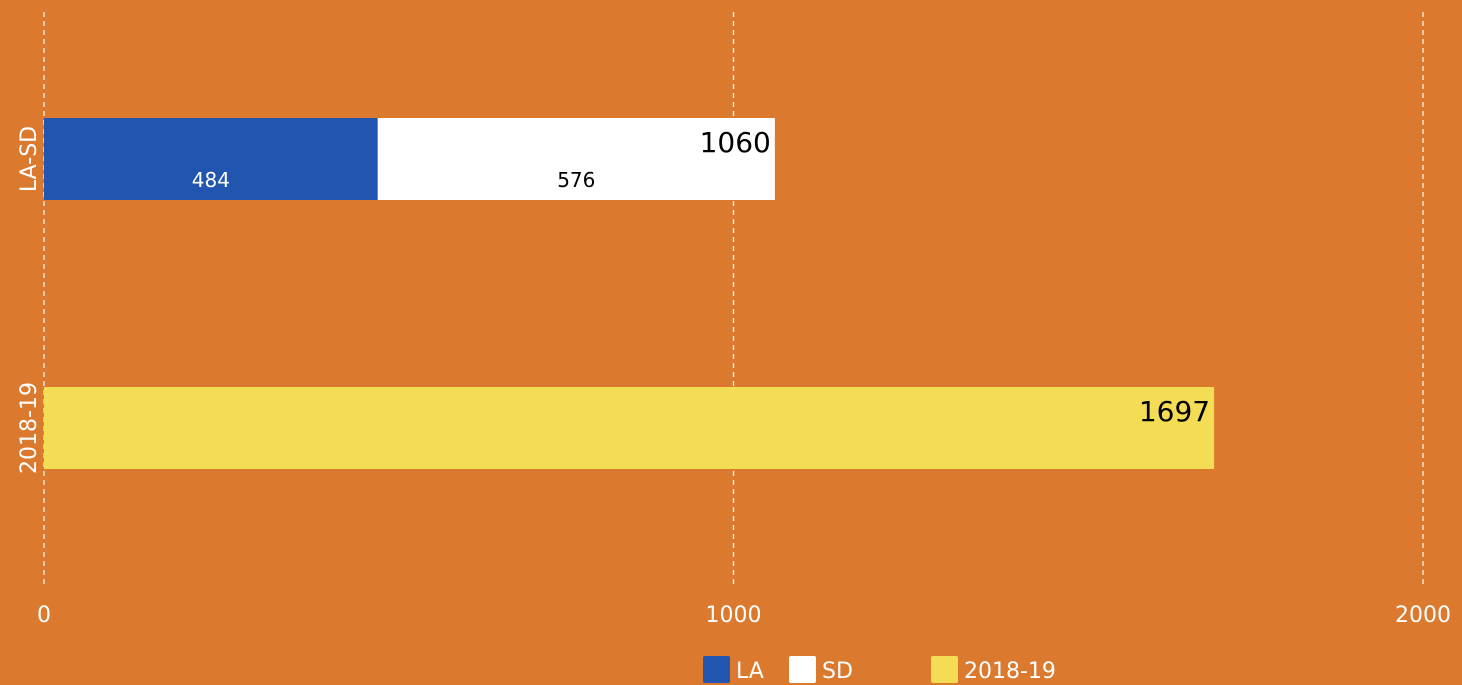 The height and width of the screenshot is (685, 1462). What do you see at coordinates (750, 671) in the screenshot?
I see `legend-label: LA` at bounding box center [750, 671].